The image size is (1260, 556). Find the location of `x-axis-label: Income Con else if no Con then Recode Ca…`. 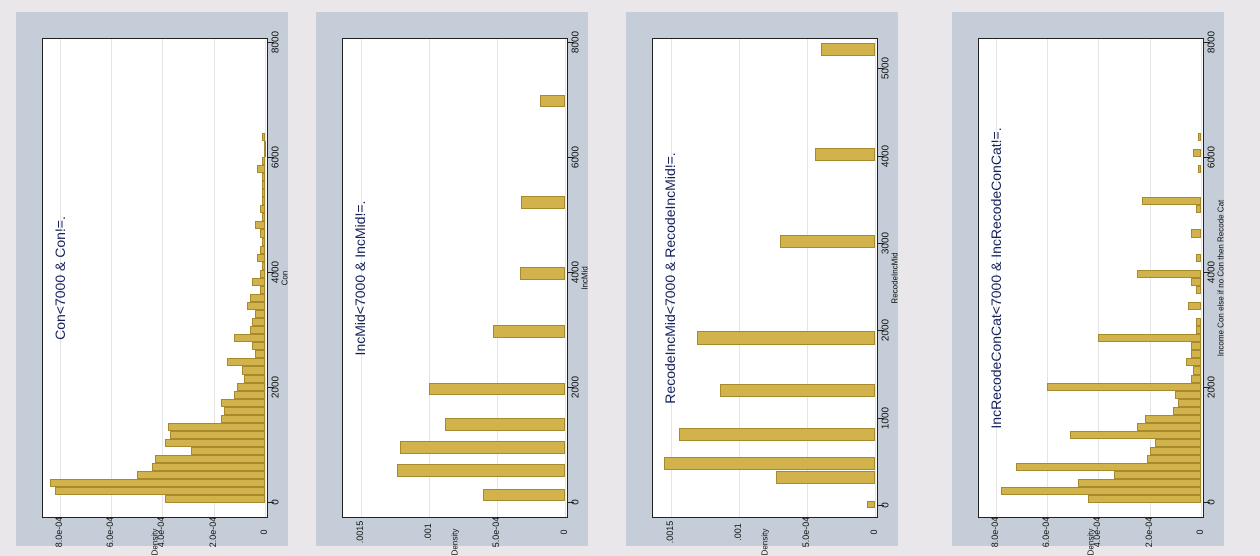

x-axis-label: Income Con else if no Con then Recode Ca… is located at coordinates (1221, 278).